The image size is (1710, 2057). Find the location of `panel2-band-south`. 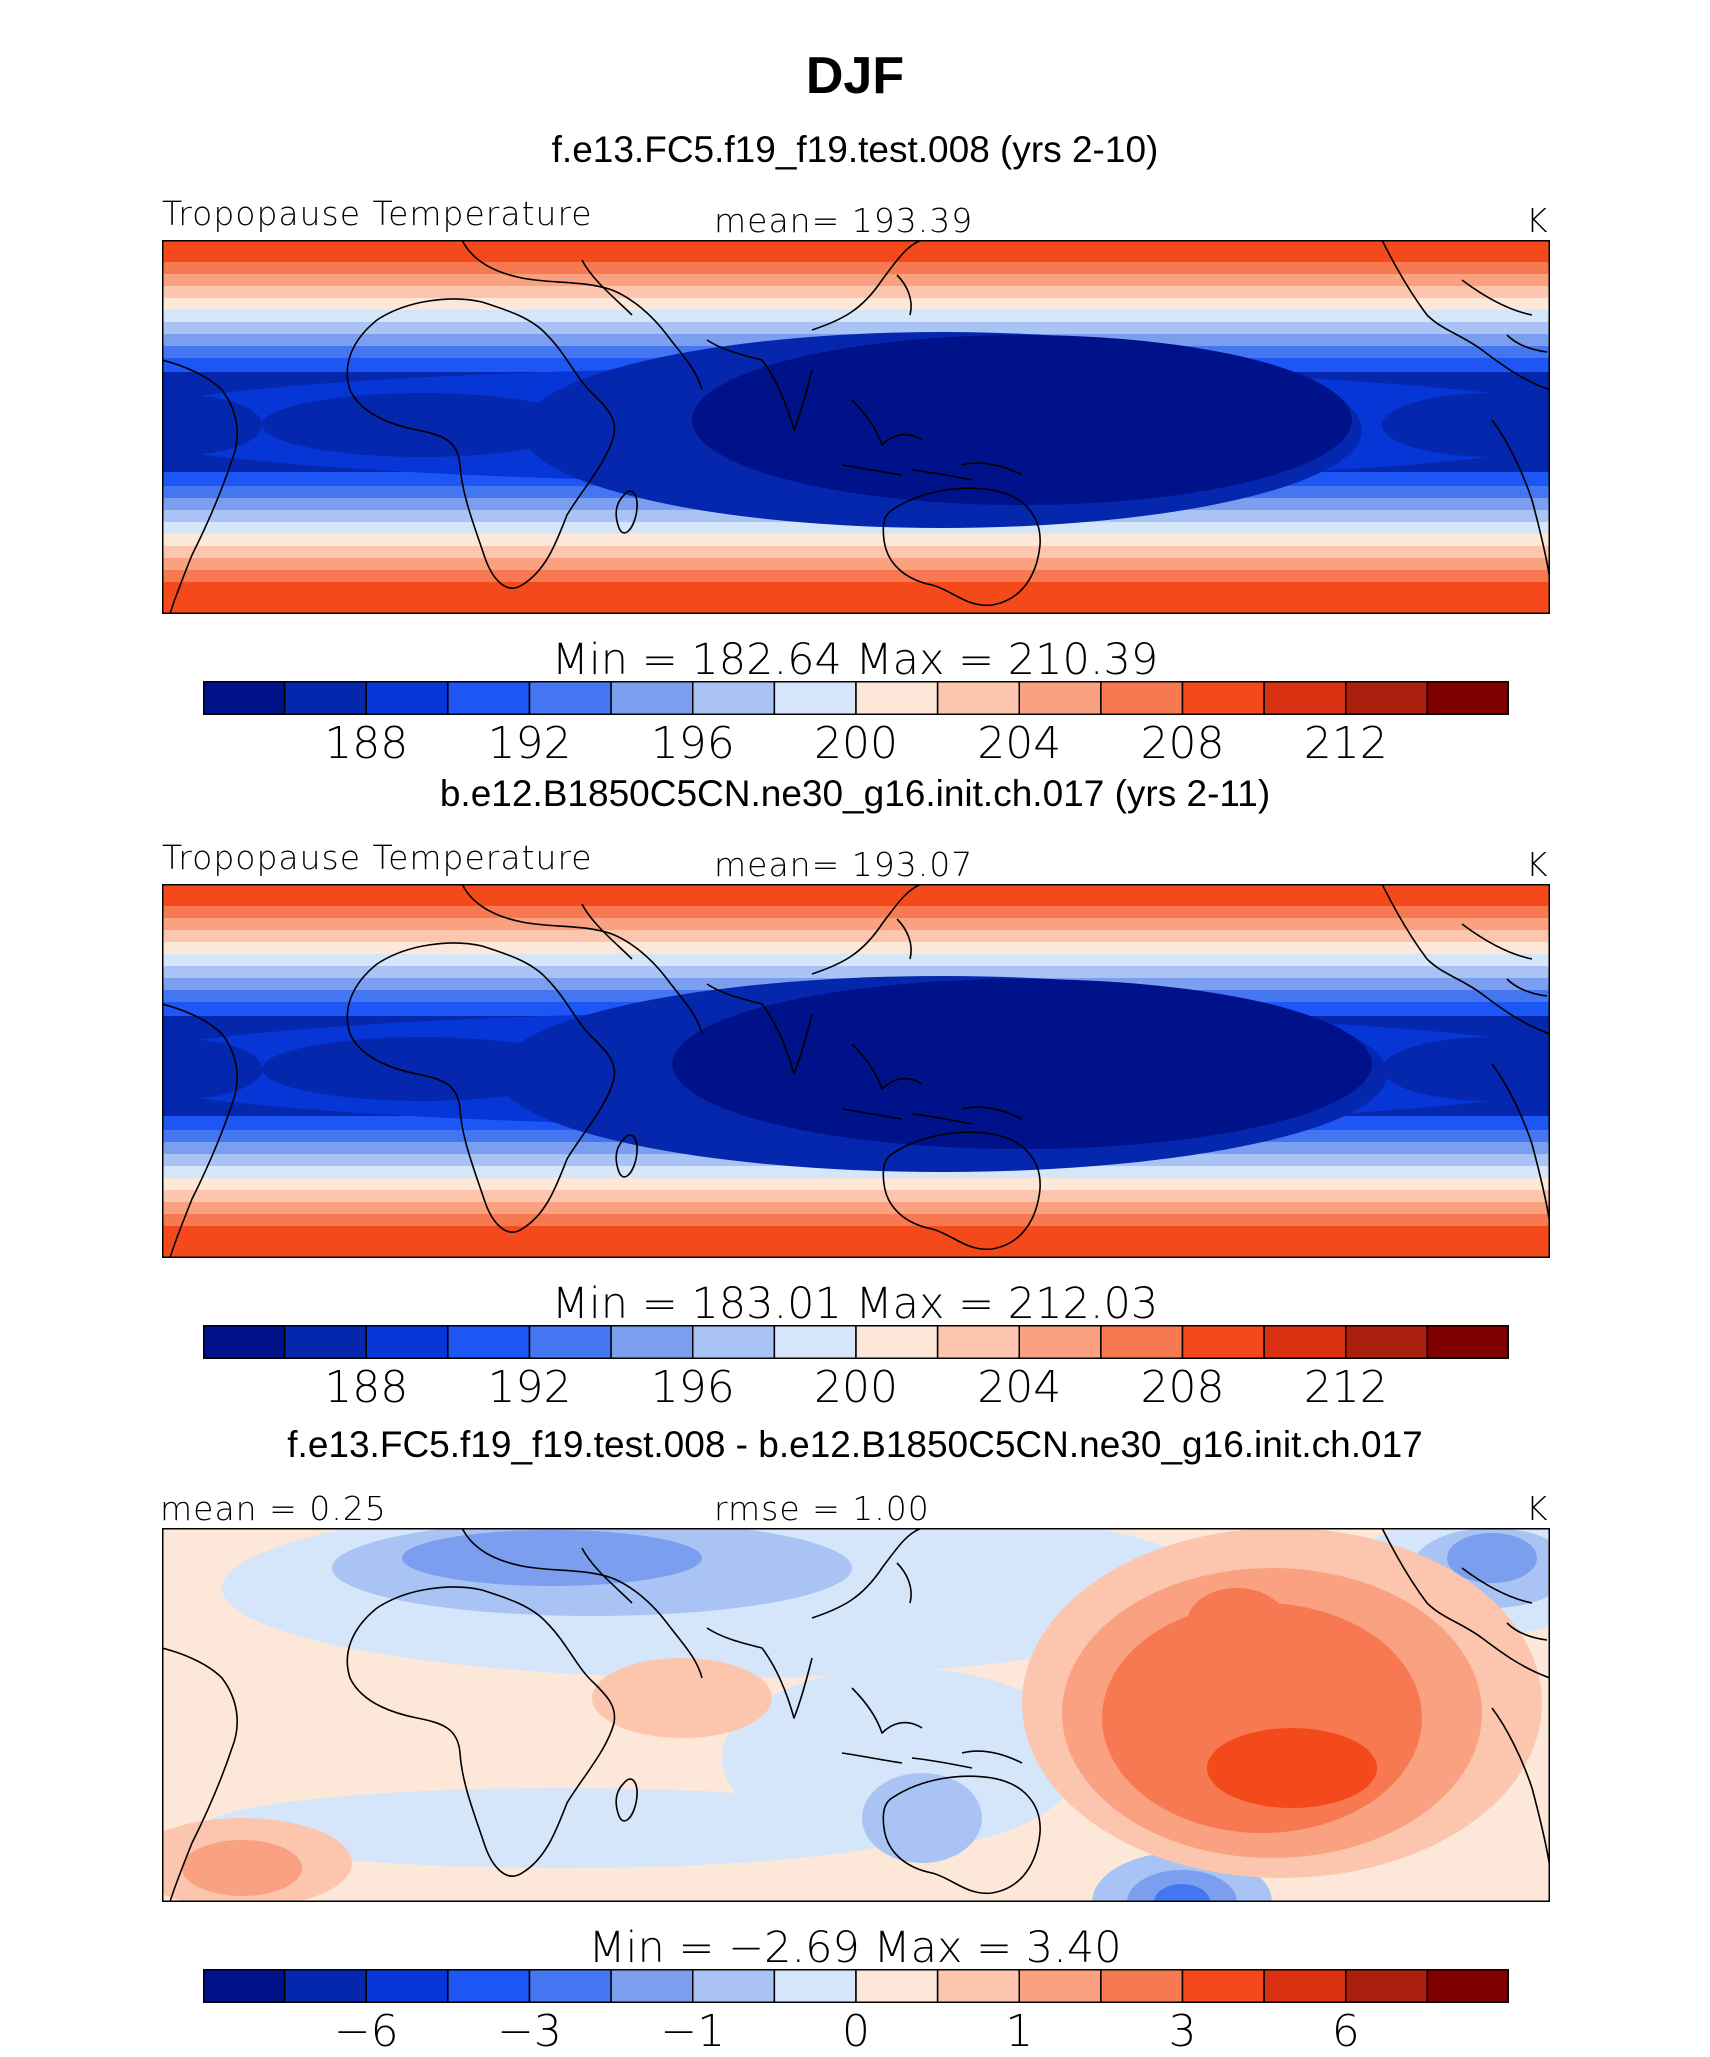

panel2-band-south is located at coordinates (856, 1242).